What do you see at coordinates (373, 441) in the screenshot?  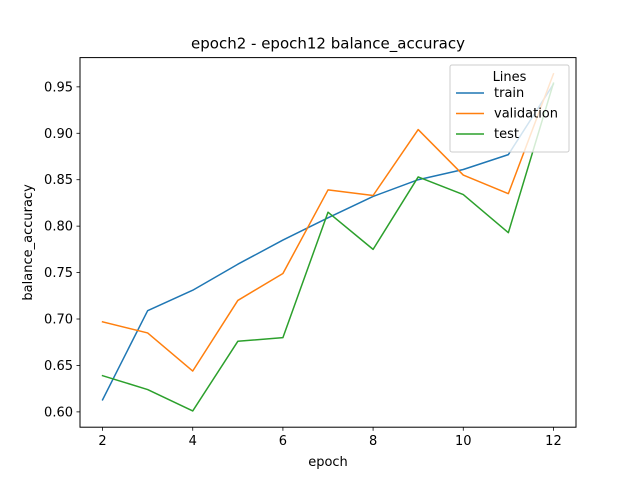 I see `x-tick-label: 8` at bounding box center [373, 441].